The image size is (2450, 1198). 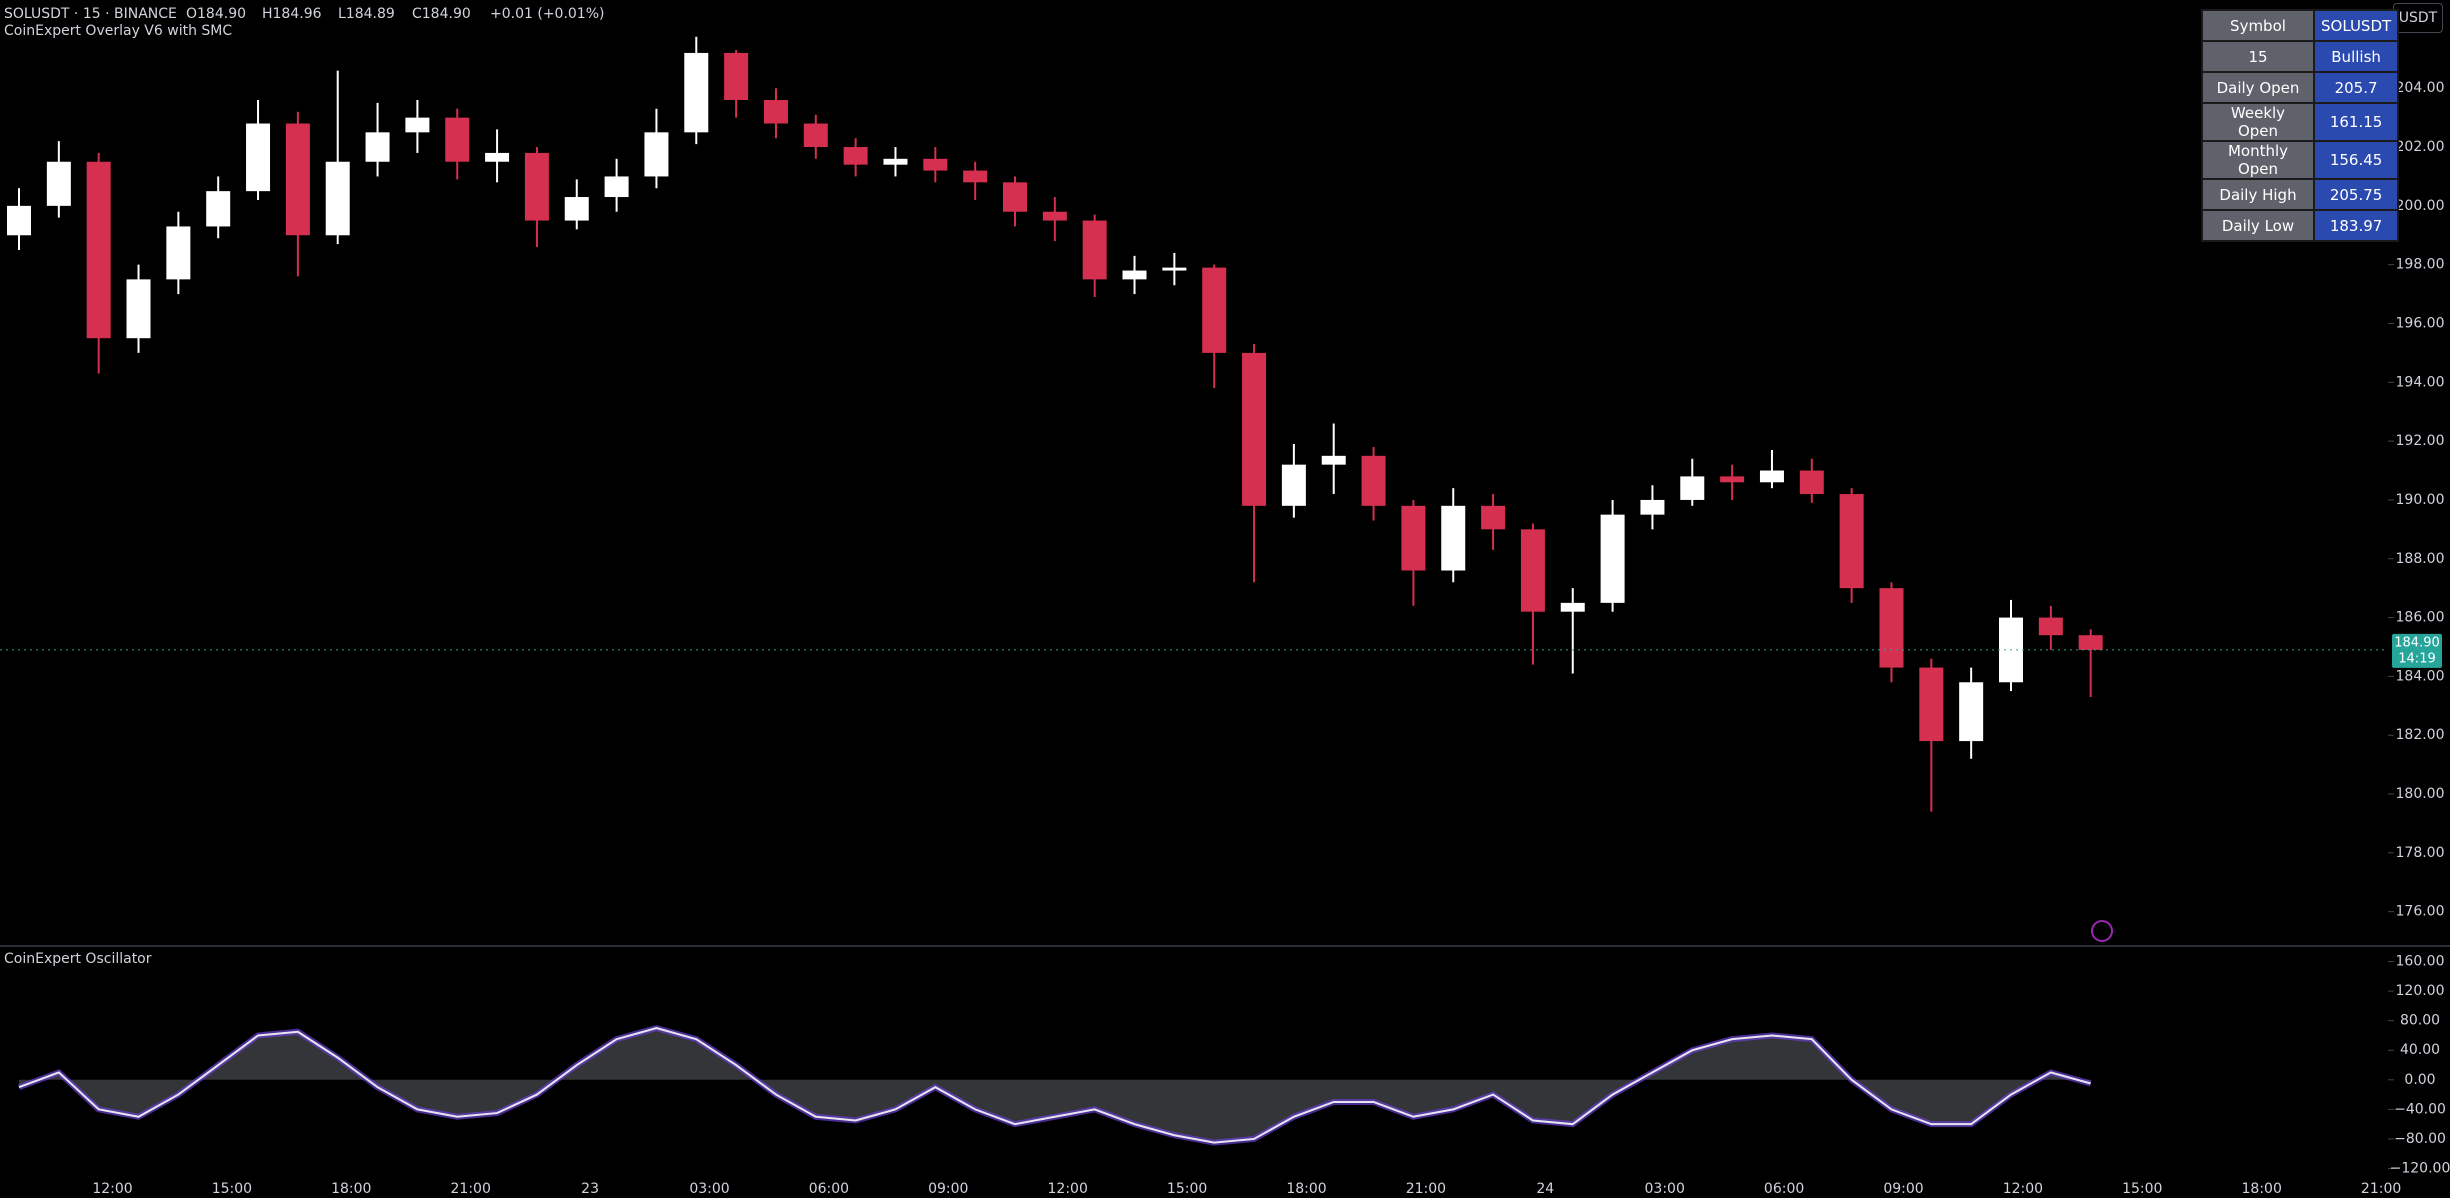 What do you see at coordinates (2417, 642) in the screenshot?
I see `price-tag-label: 184.90` at bounding box center [2417, 642].